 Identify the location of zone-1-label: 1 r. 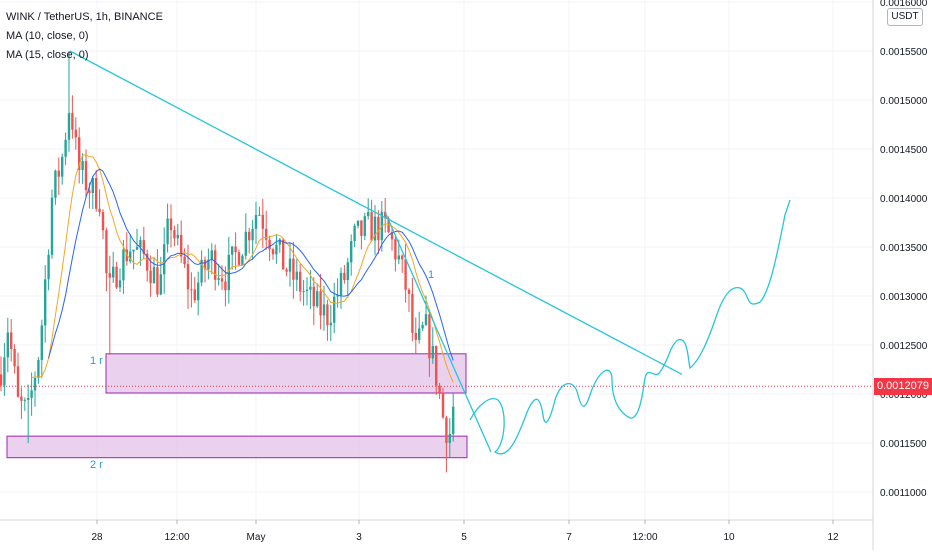
(96, 361).